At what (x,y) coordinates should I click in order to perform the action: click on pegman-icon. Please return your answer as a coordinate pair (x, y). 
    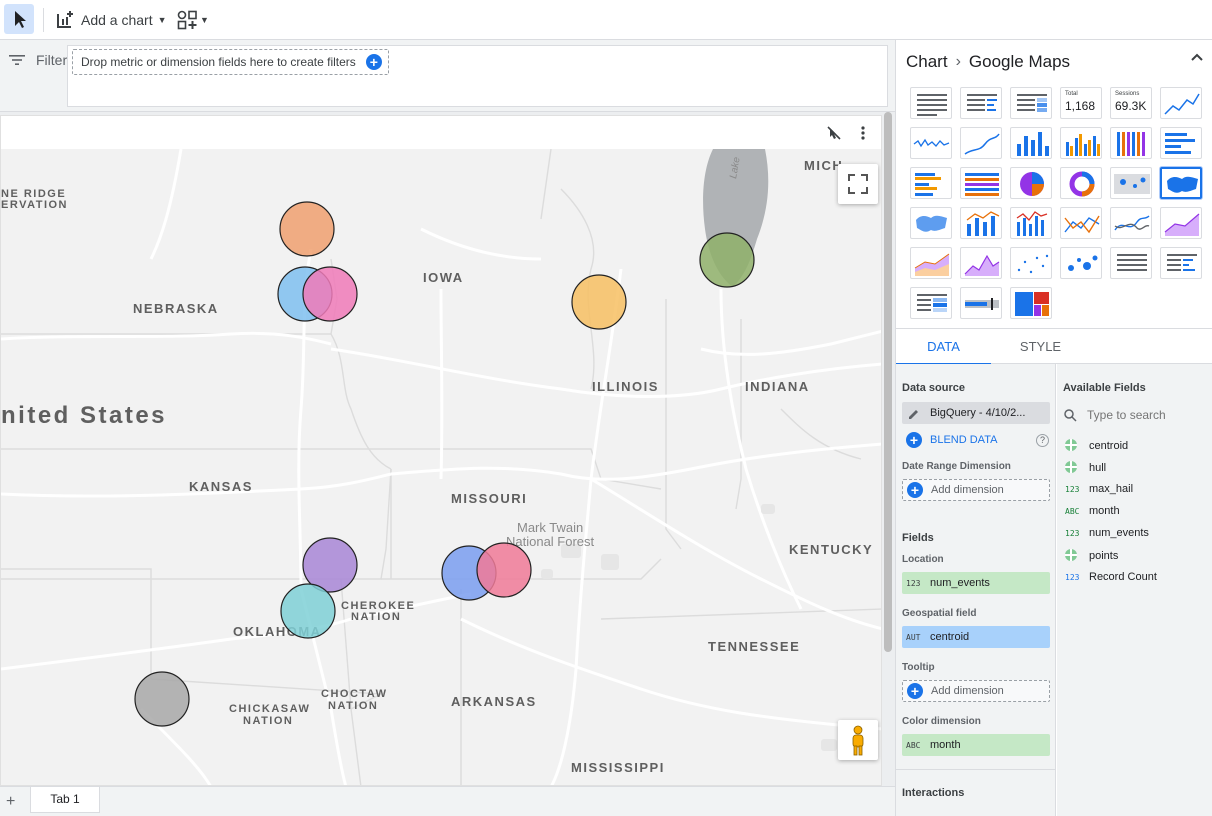
    Looking at the image, I should click on (858, 740).